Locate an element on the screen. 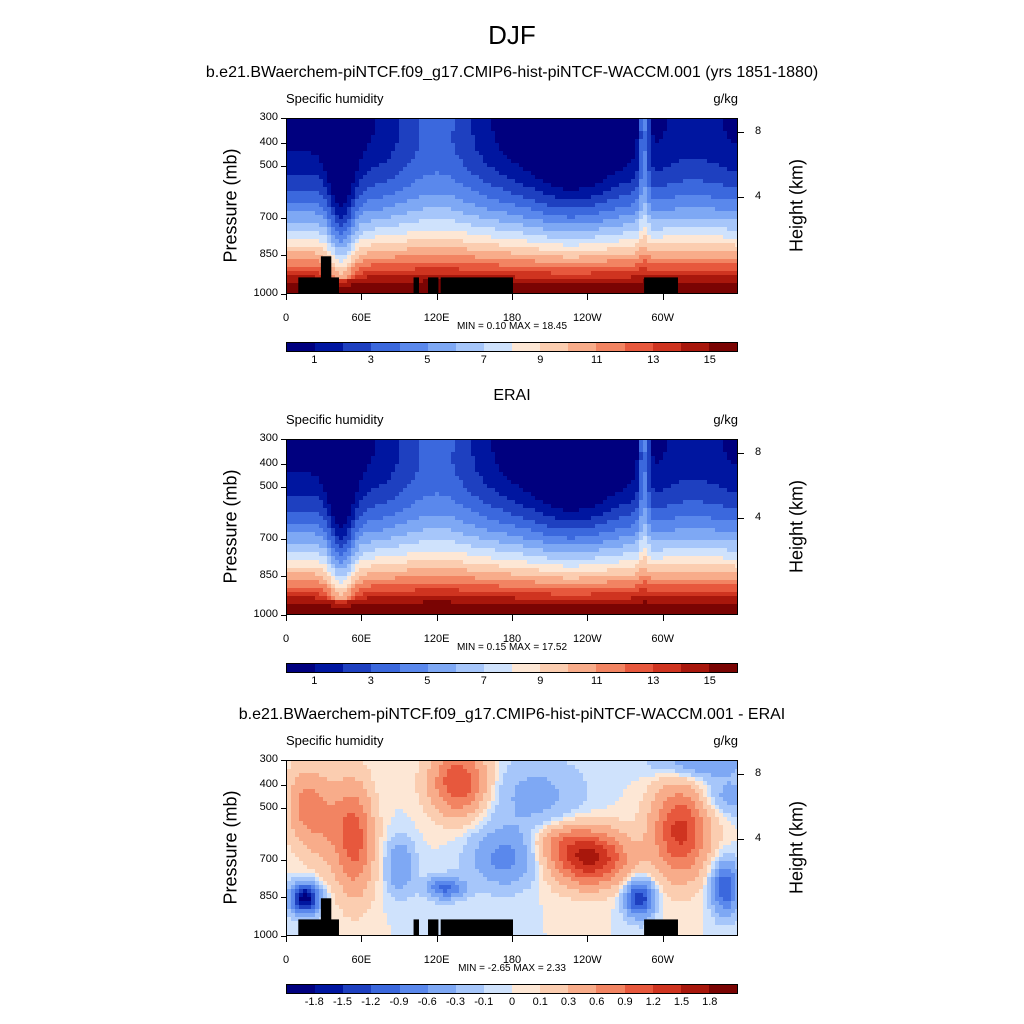  x-tick-label: 60E is located at coordinates (361, 318).